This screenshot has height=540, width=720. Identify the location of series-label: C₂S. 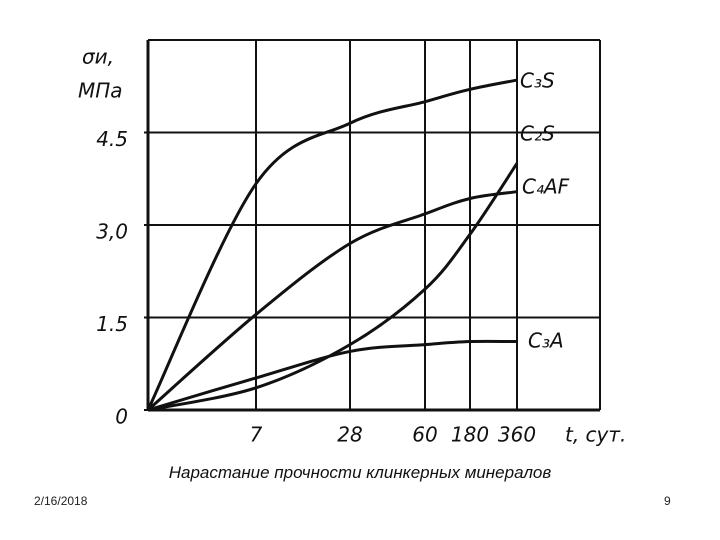
(537, 134).